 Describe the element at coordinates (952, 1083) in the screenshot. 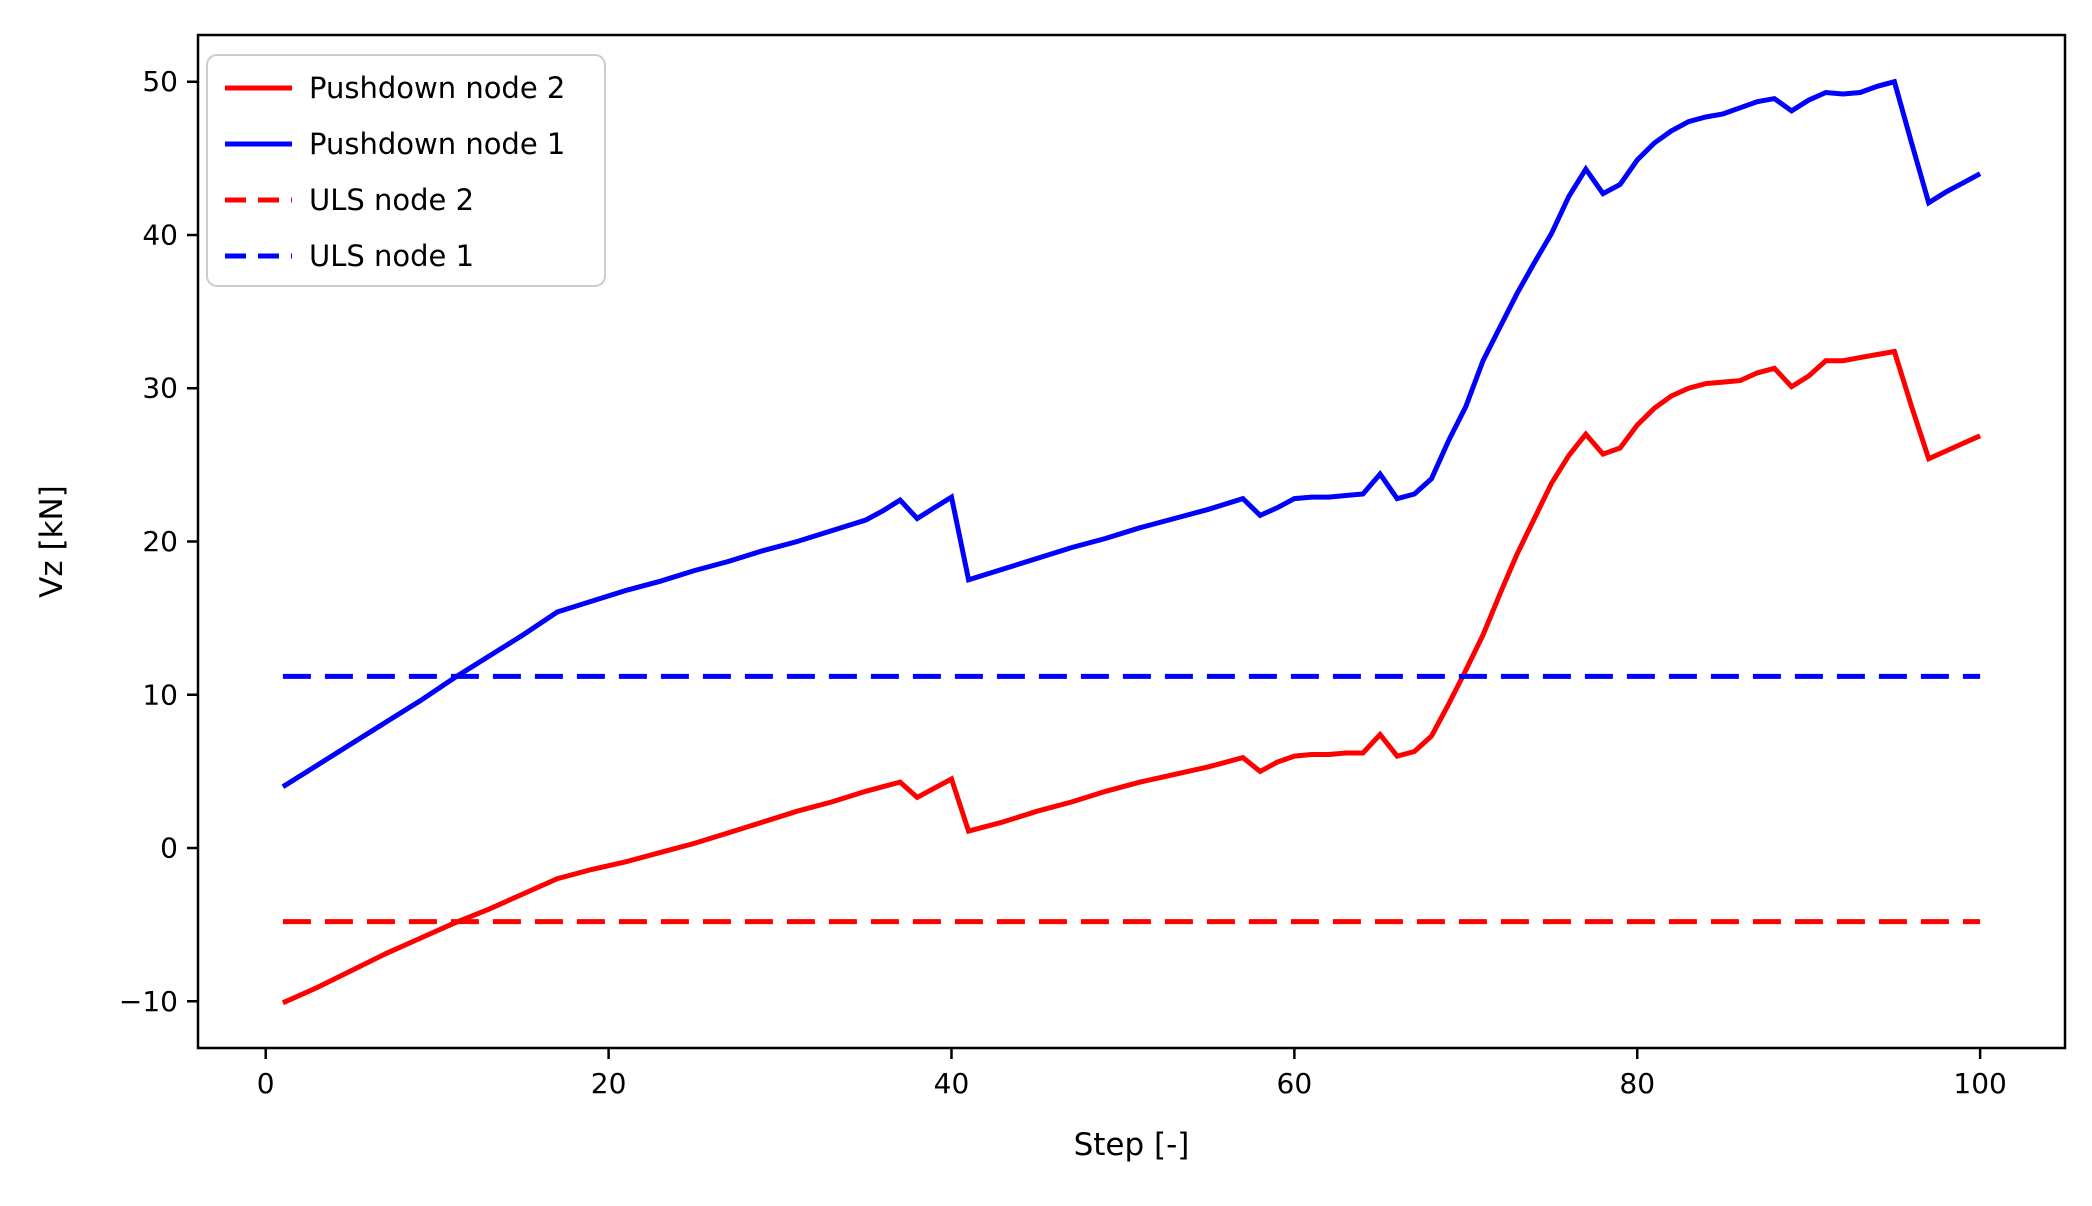

I see `x-tick-label: 40` at that location.